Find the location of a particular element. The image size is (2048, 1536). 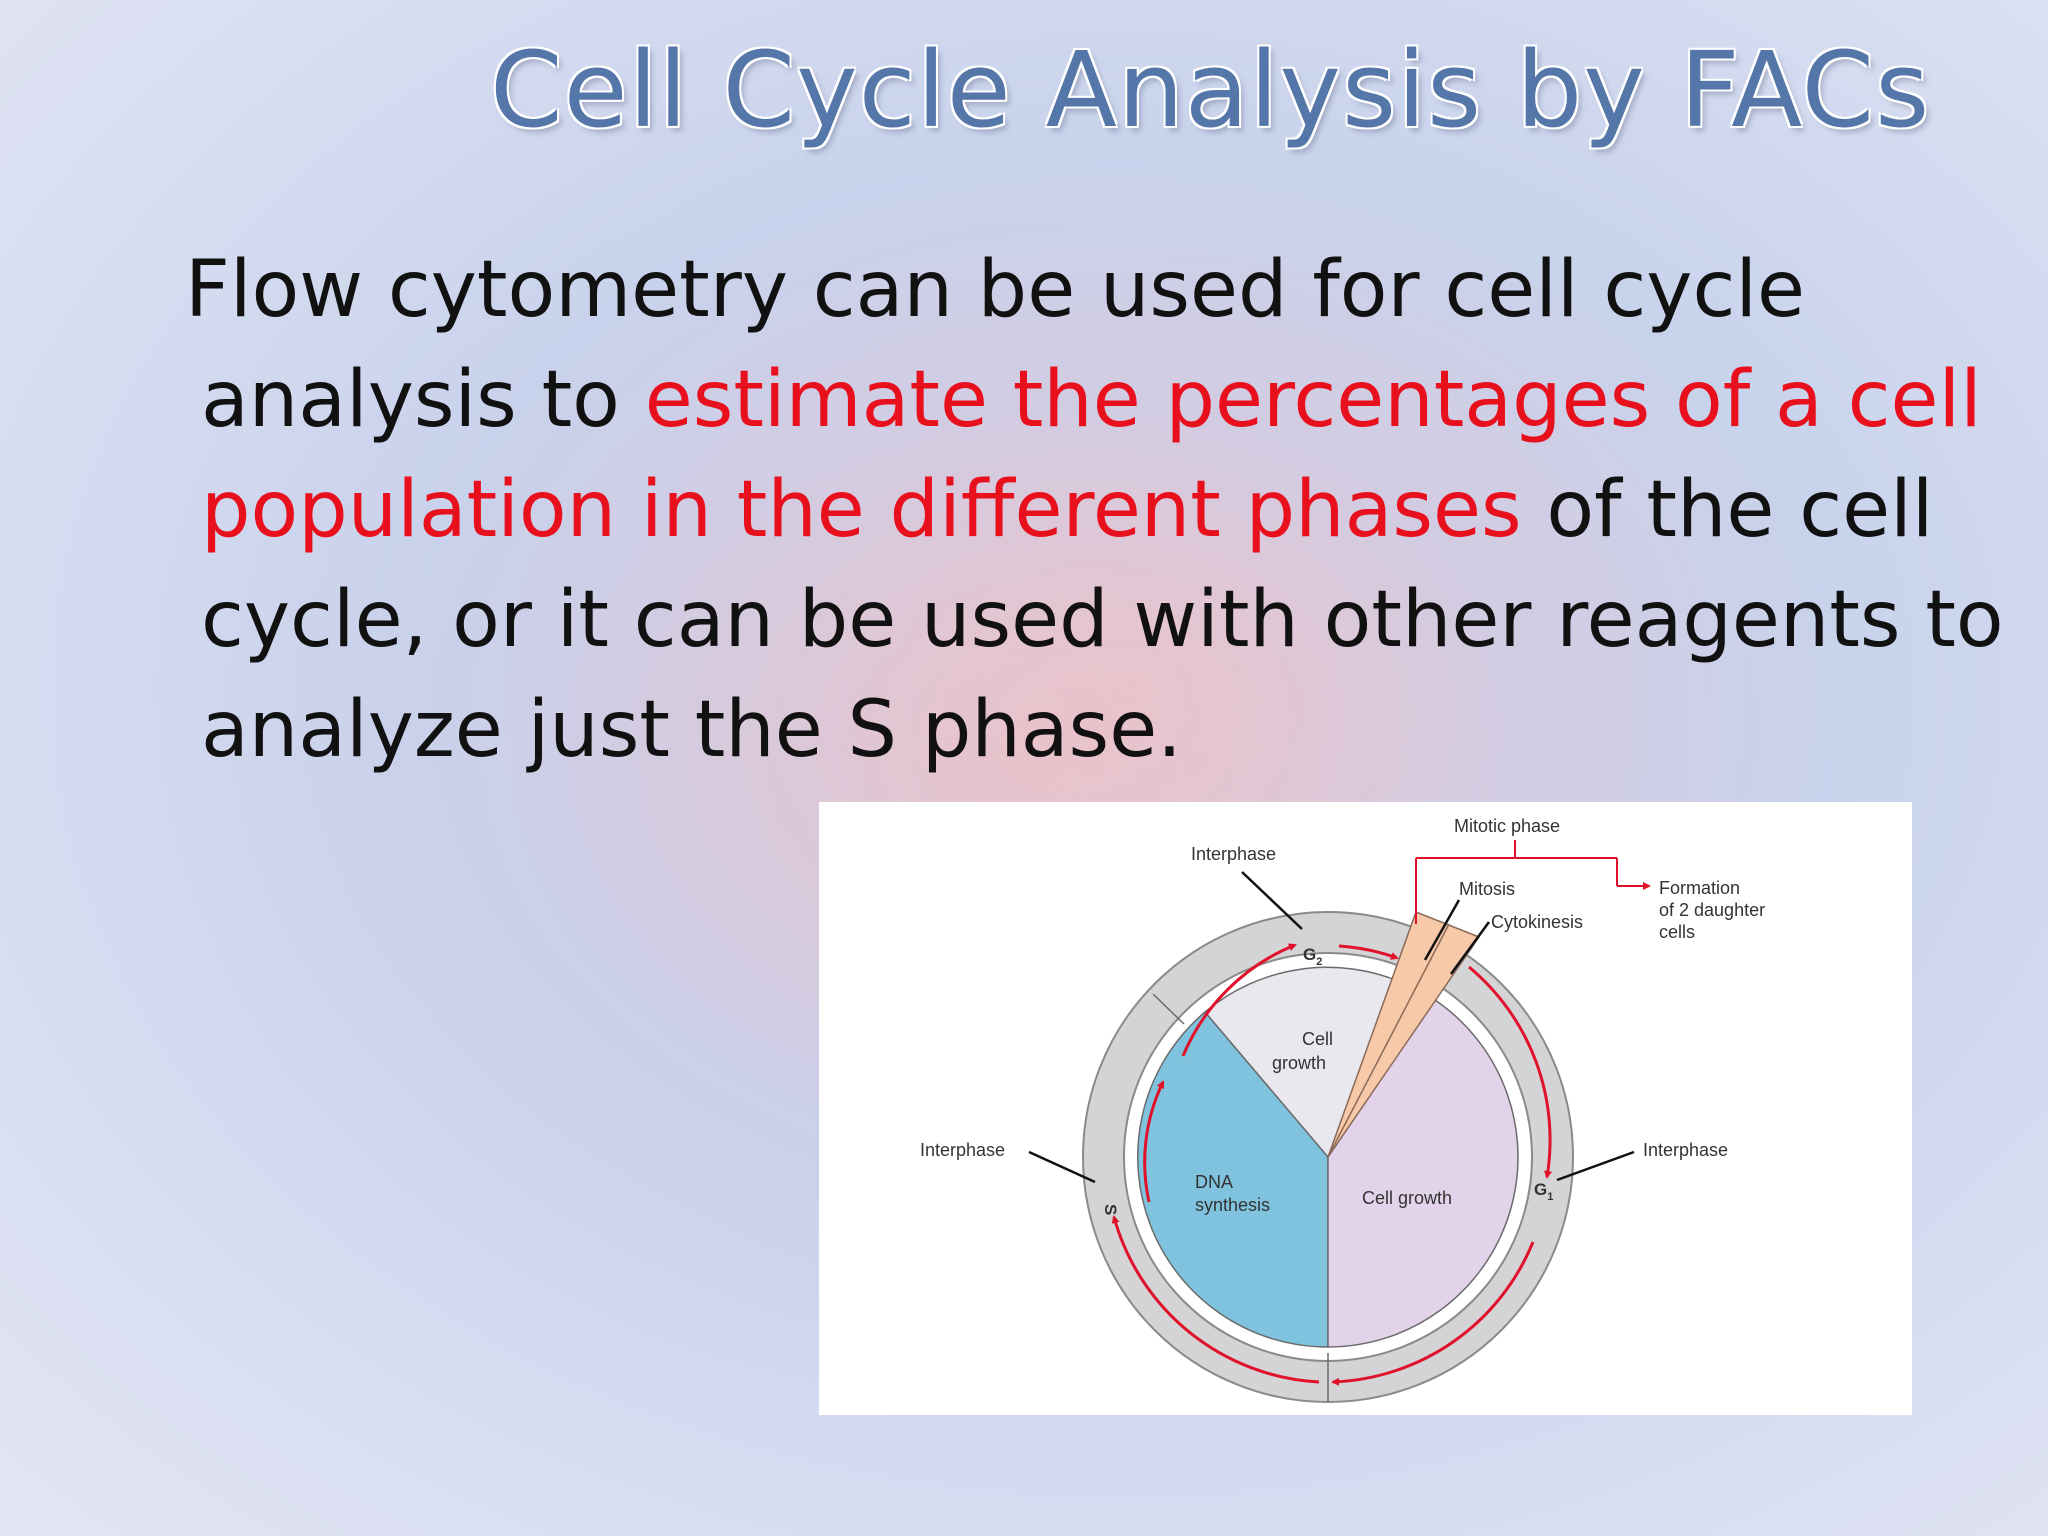

s-label: S is located at coordinates (1110, 1209).